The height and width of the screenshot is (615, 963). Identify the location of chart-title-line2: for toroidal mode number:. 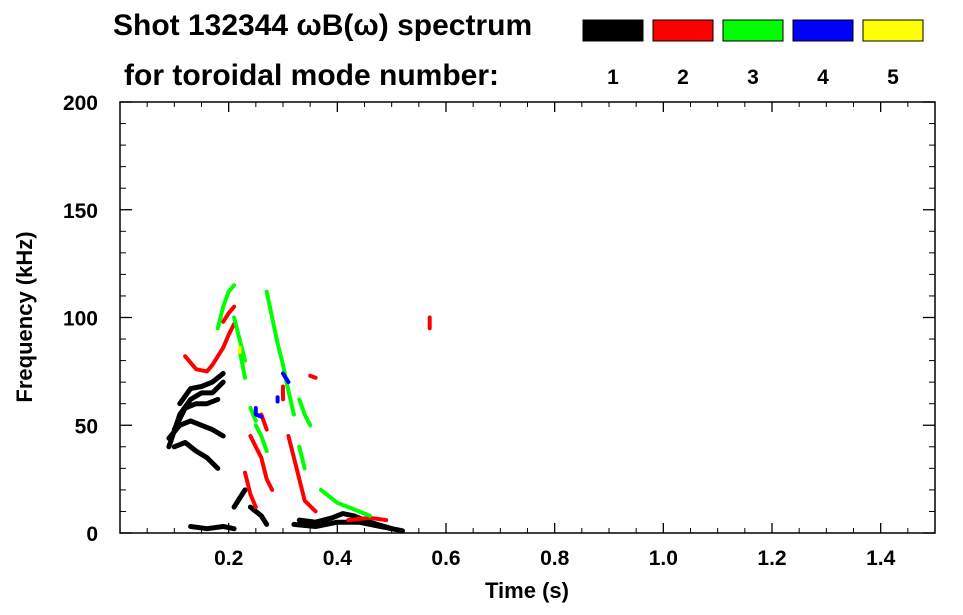
(311, 75).